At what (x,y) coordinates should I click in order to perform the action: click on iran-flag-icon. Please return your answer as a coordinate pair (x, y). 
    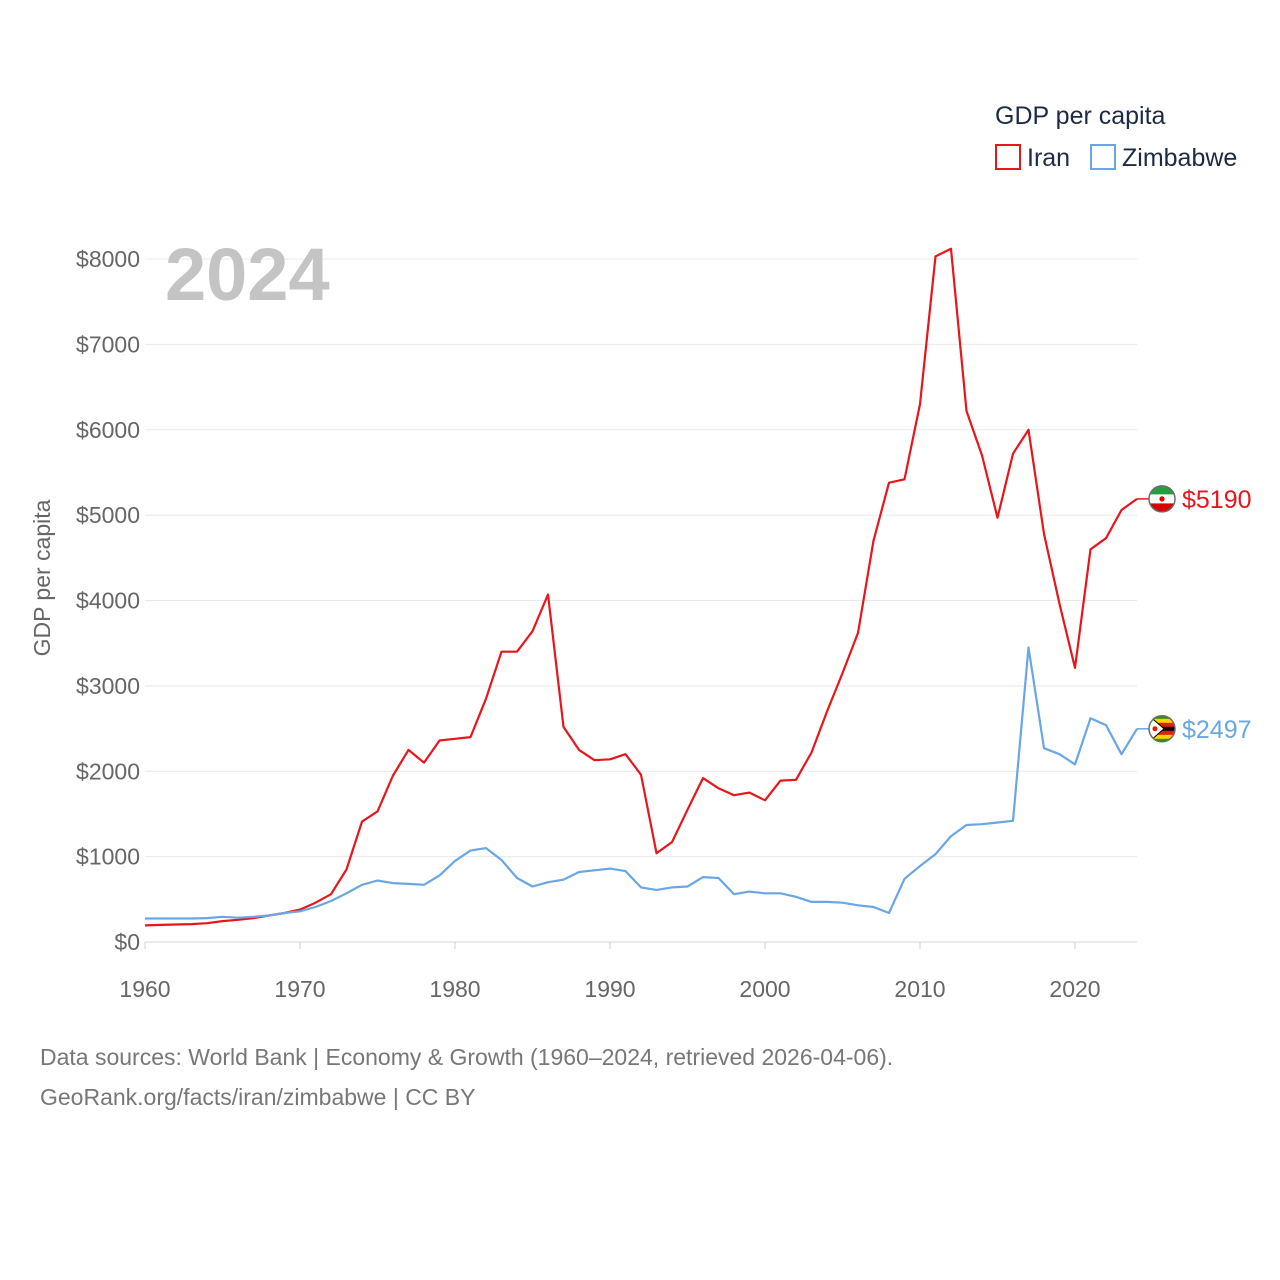
    Looking at the image, I should click on (1162, 499).